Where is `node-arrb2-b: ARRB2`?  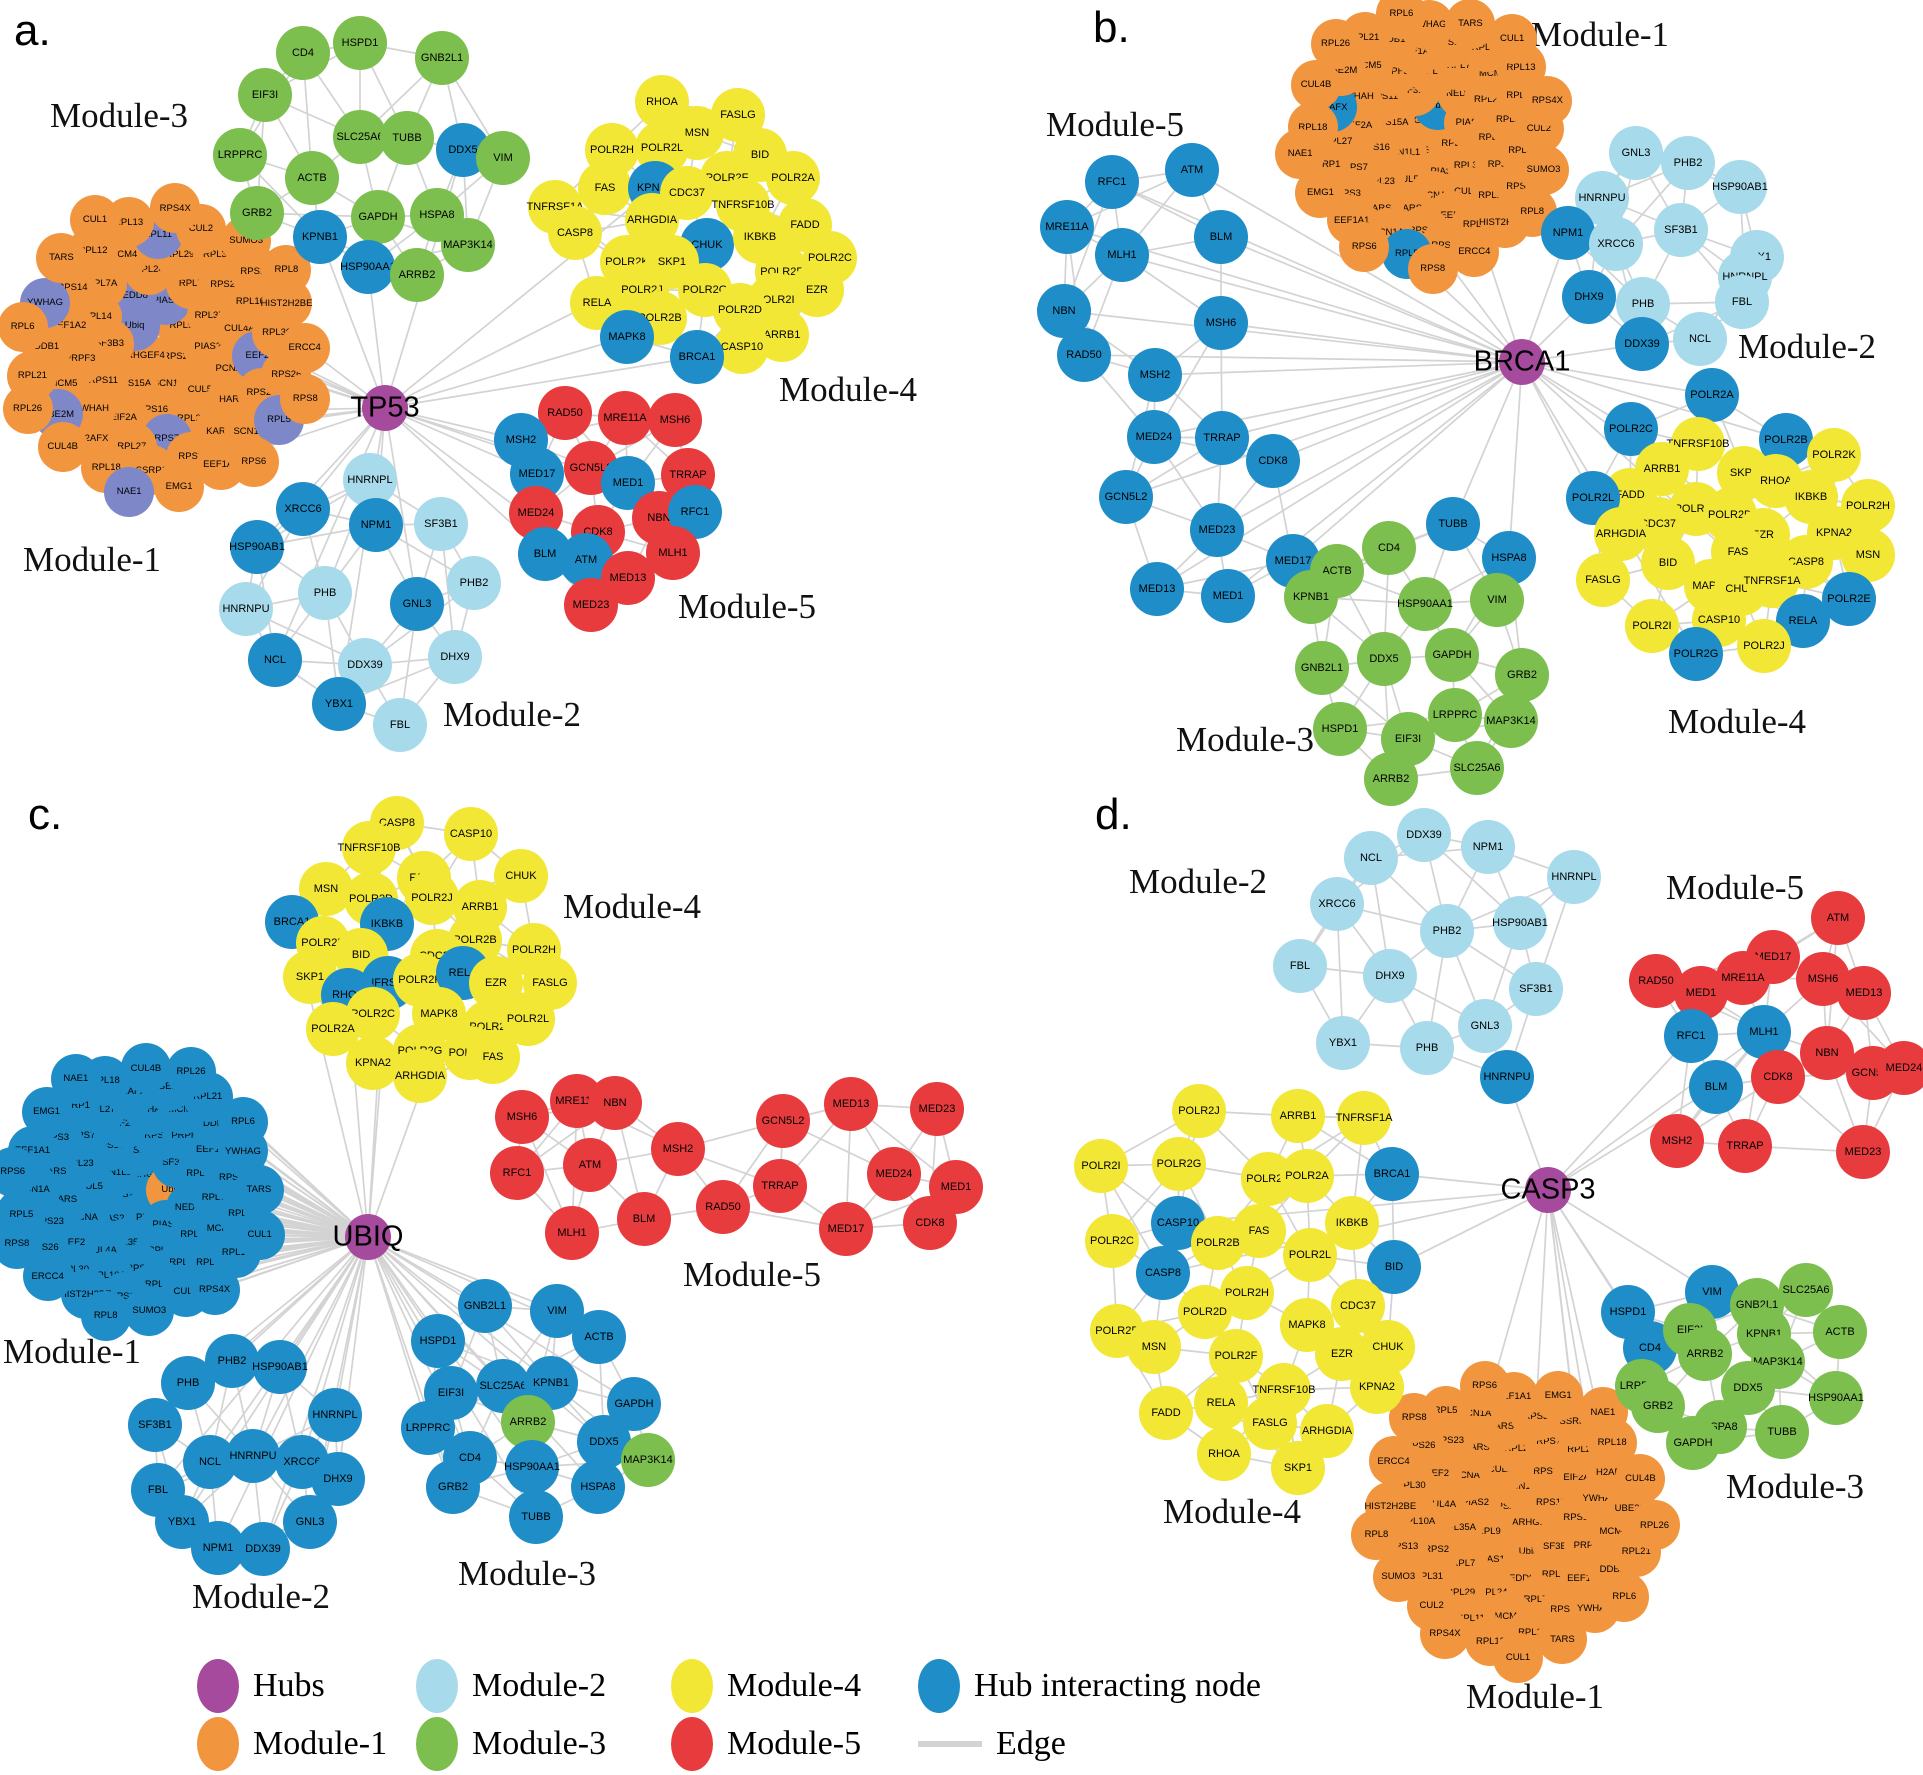 node-arrb2-b: ARRB2 is located at coordinates (1391, 779).